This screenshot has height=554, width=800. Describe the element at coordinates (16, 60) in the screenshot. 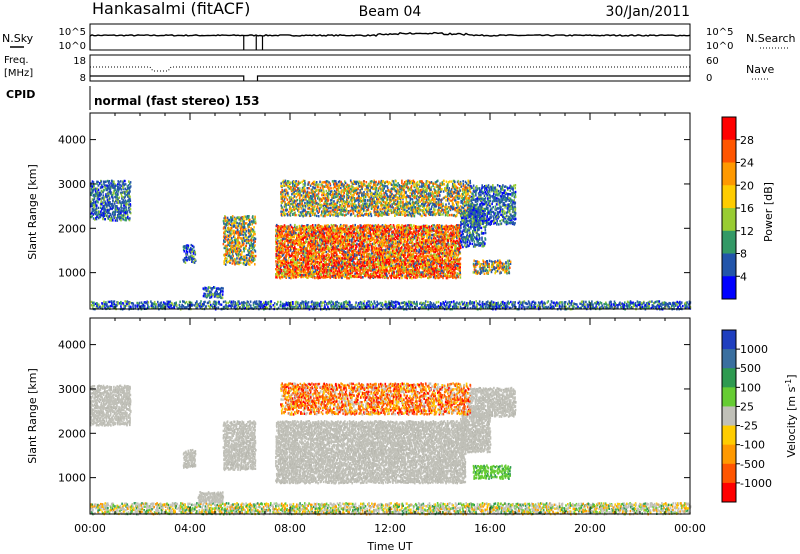

I see `freq-left-label: Freq.` at that location.